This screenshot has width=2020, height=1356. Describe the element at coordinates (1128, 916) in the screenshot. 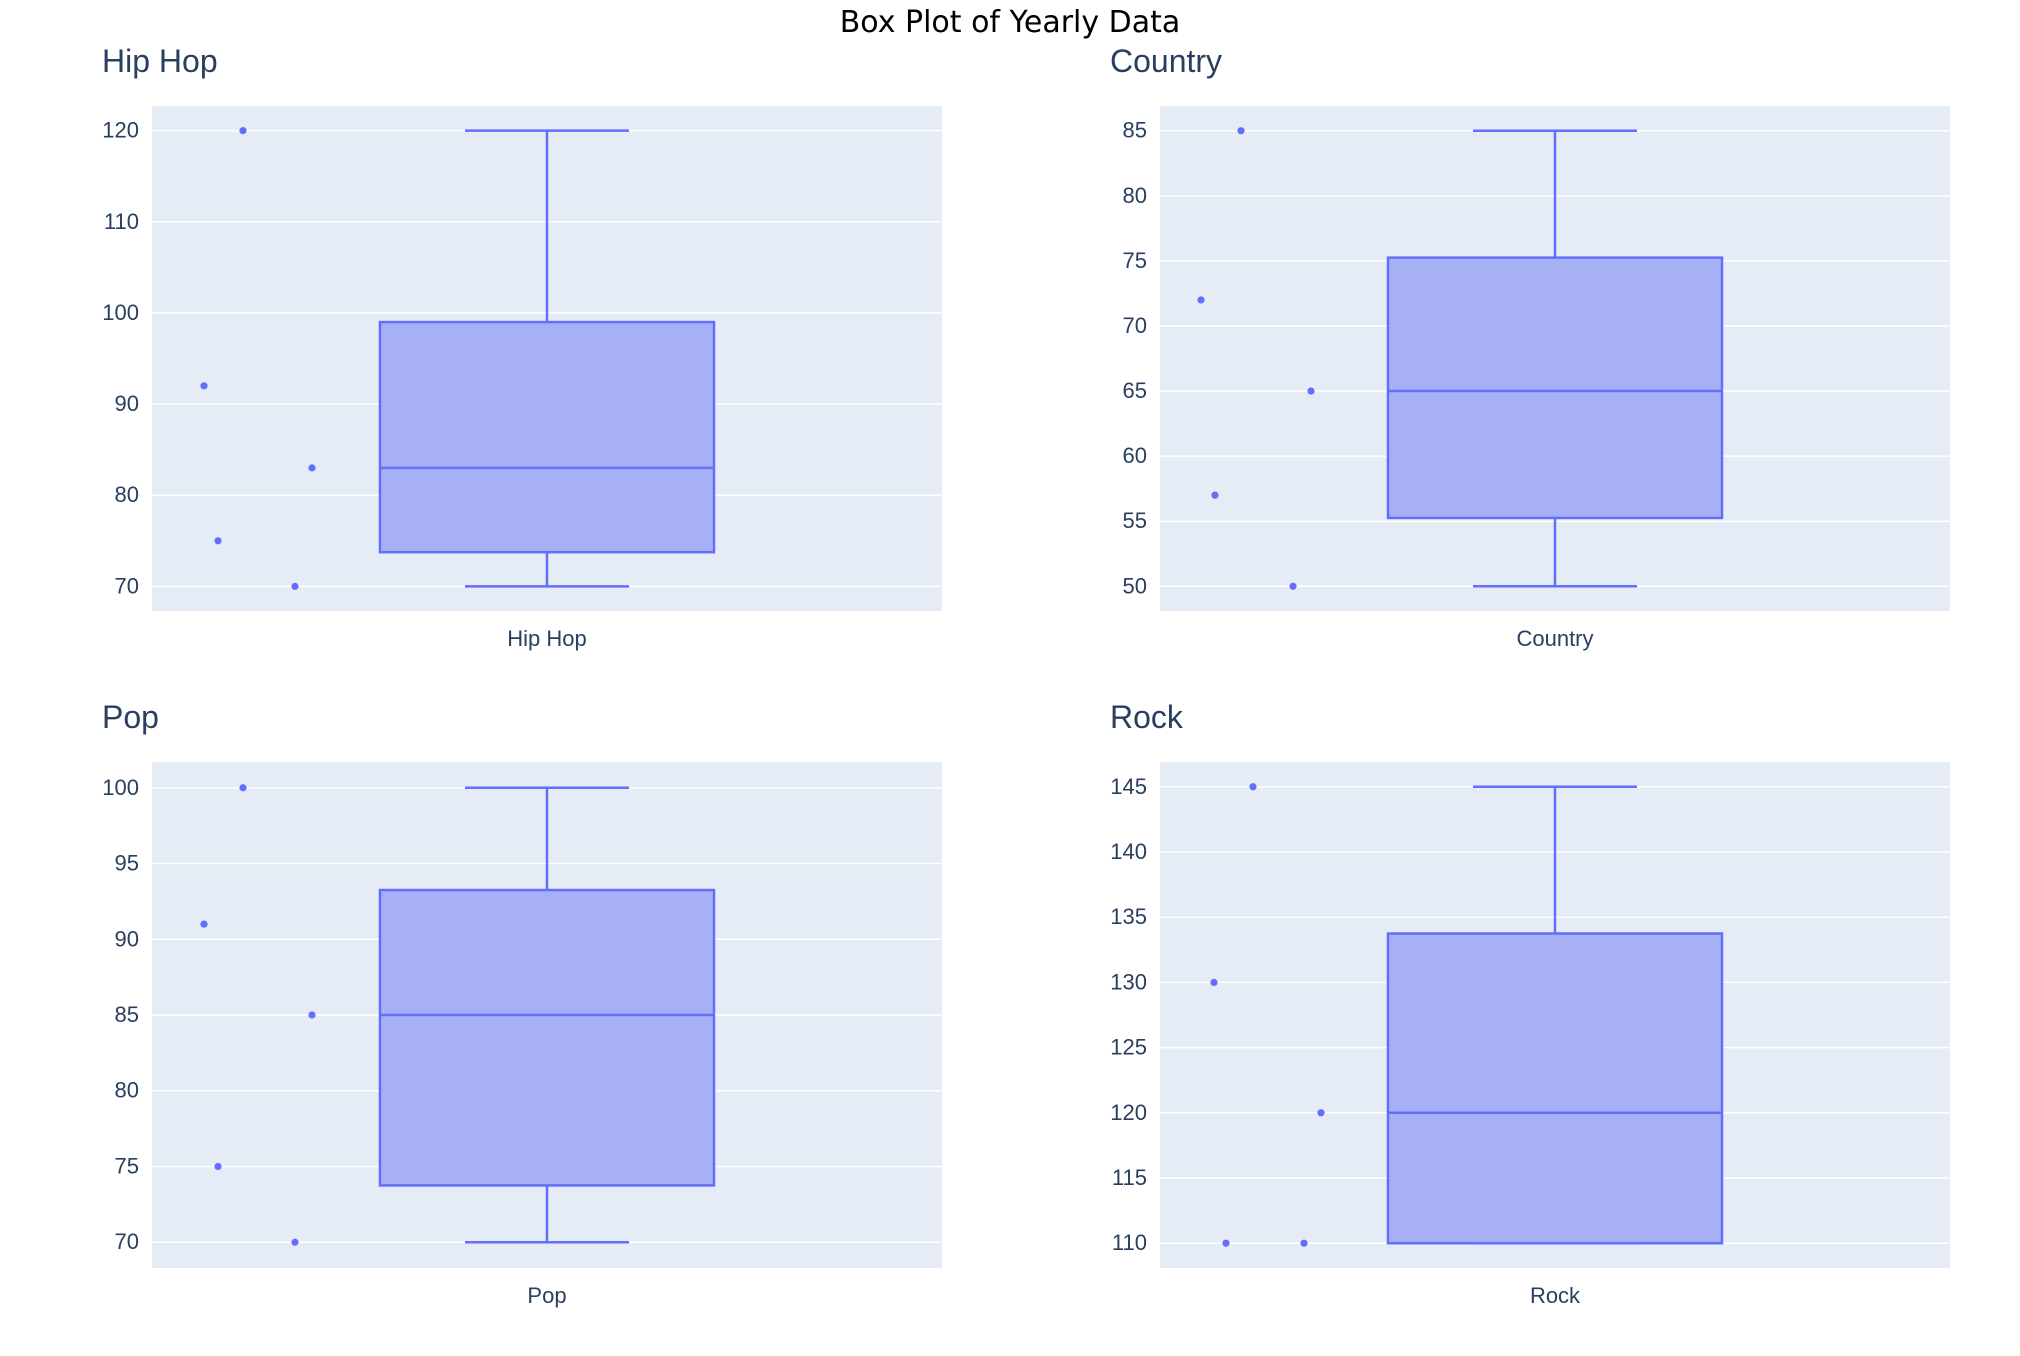

I see `y-tick-label: 135` at that location.